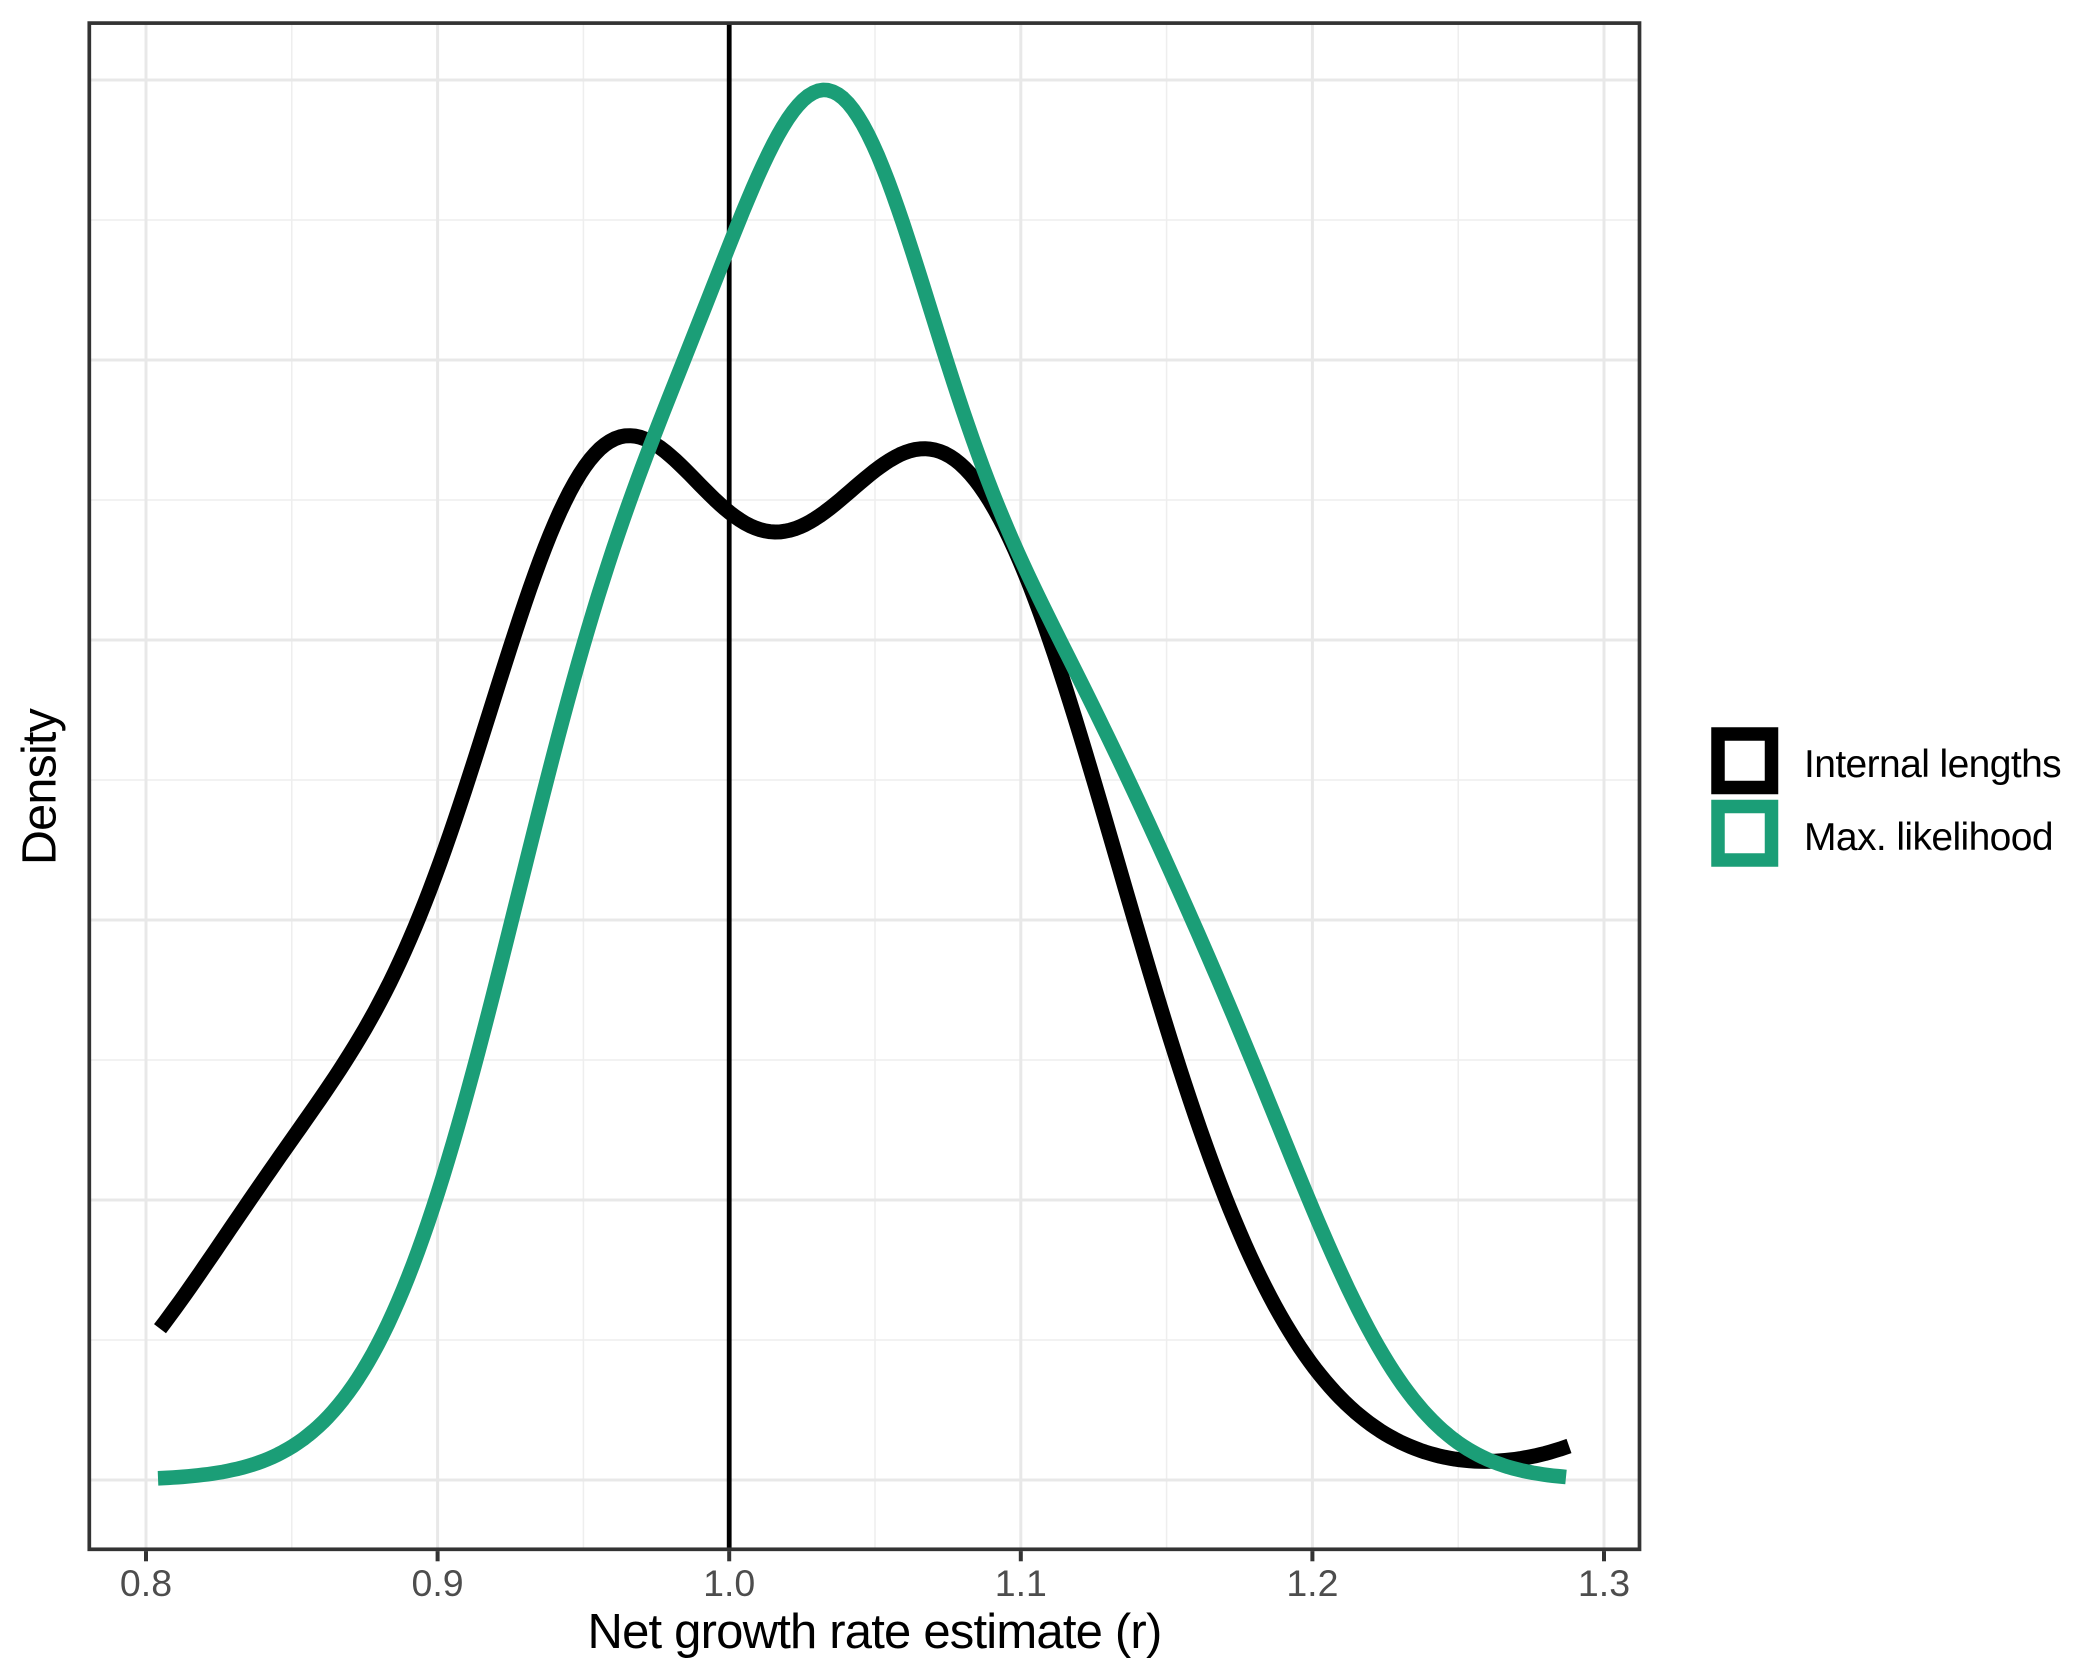 The height and width of the screenshot is (1680, 2100). I want to click on svg-text: Density, so click(40, 786).